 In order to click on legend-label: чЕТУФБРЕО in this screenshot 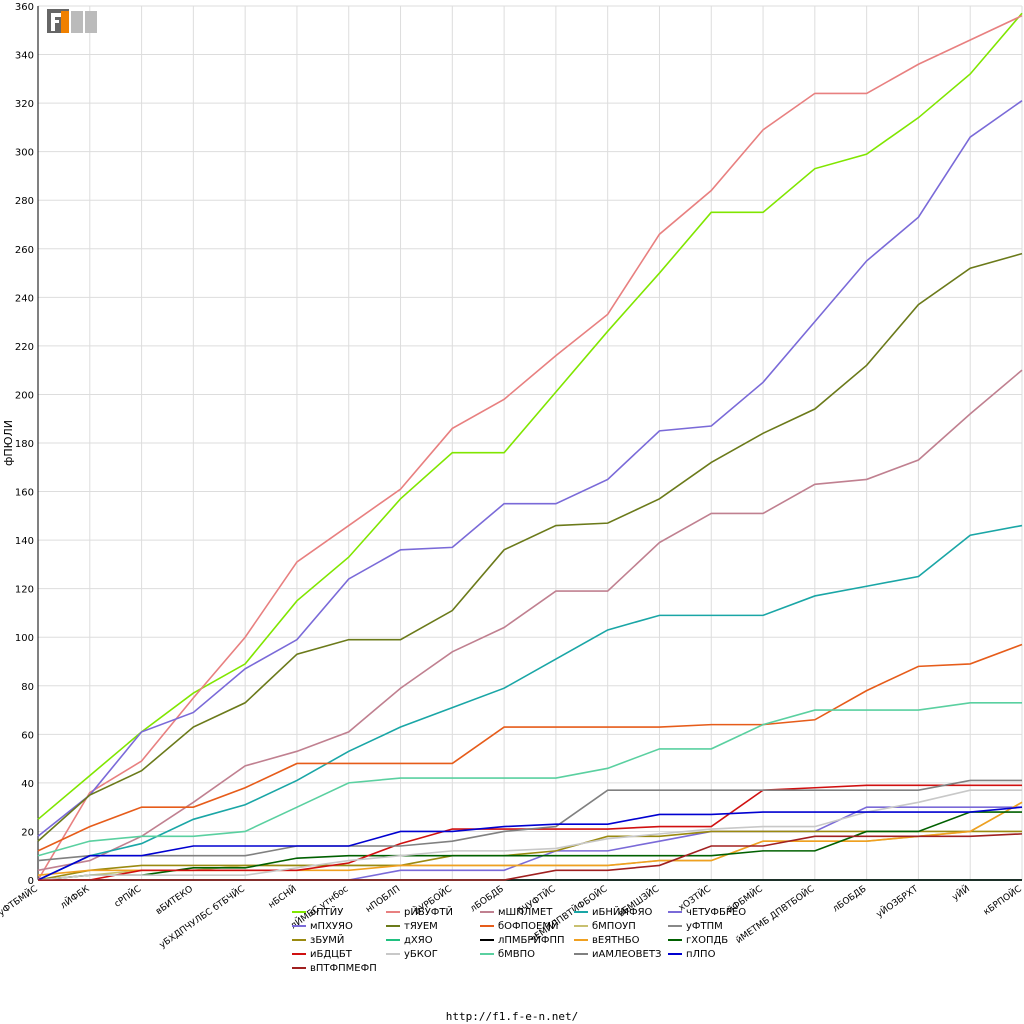, I will do `click(716, 912)`.